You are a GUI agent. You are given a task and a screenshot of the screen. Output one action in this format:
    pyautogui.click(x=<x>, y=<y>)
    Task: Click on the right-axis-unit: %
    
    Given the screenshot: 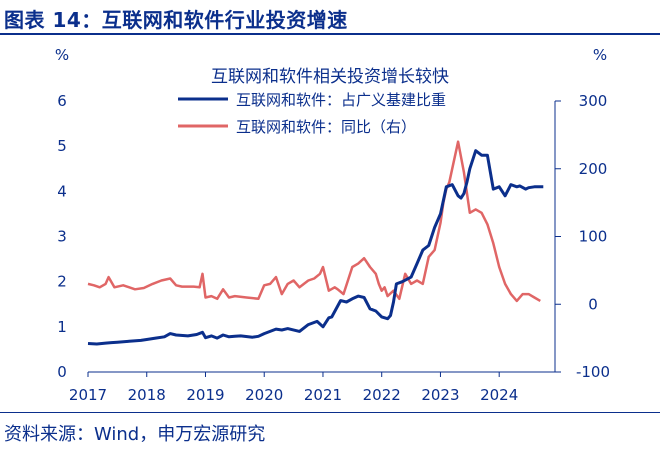 What is the action you would take?
    pyautogui.click(x=600, y=55)
    